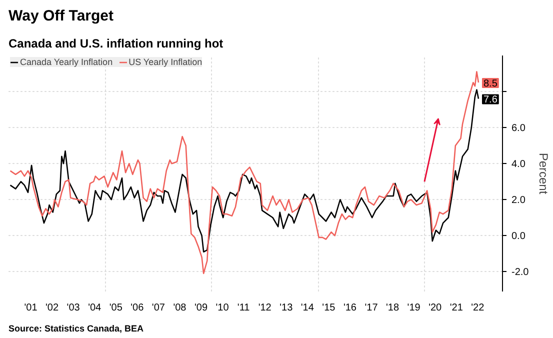 This screenshot has width=553, height=338. What do you see at coordinates (201, 308) in the screenshot?
I see `x-tick-label: '09` at bounding box center [201, 308].